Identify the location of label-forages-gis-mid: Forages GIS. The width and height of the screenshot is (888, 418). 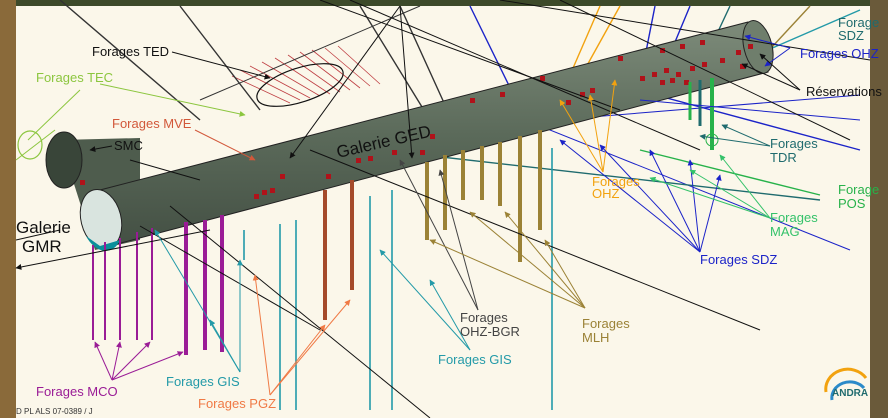
(475, 359).